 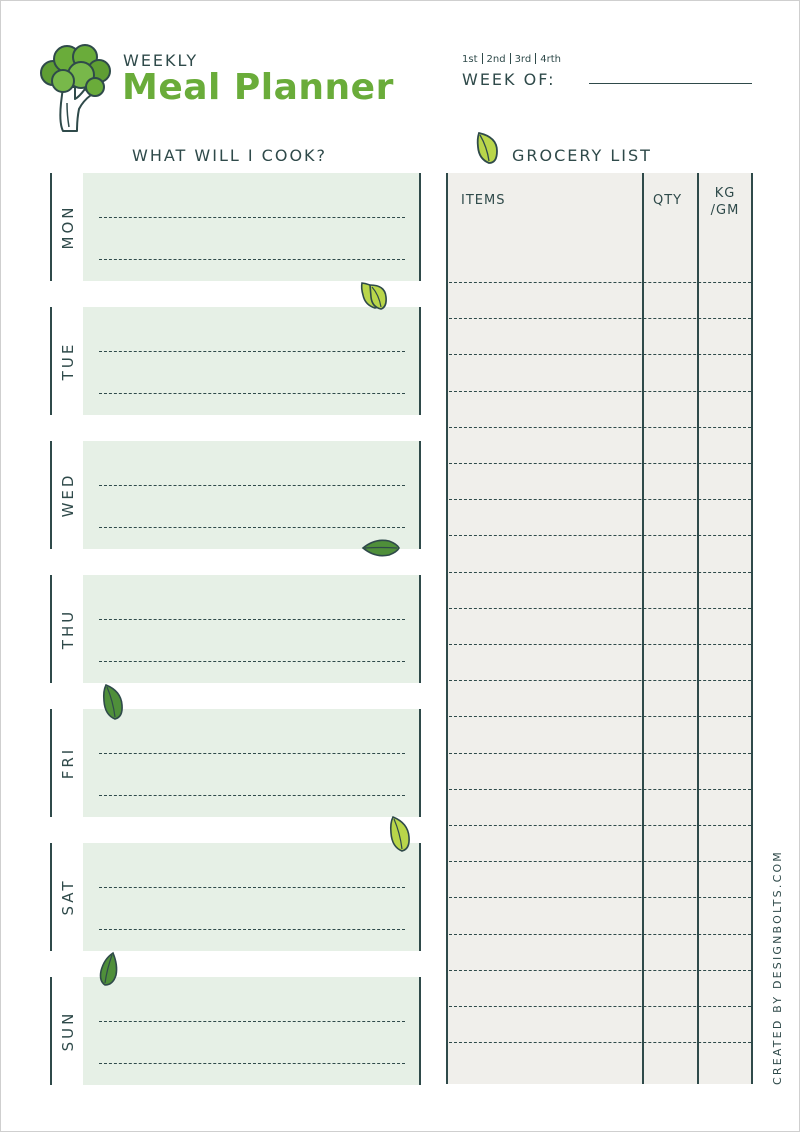 What do you see at coordinates (523, 59) in the screenshot?
I see `week-option-3: 3rd` at bounding box center [523, 59].